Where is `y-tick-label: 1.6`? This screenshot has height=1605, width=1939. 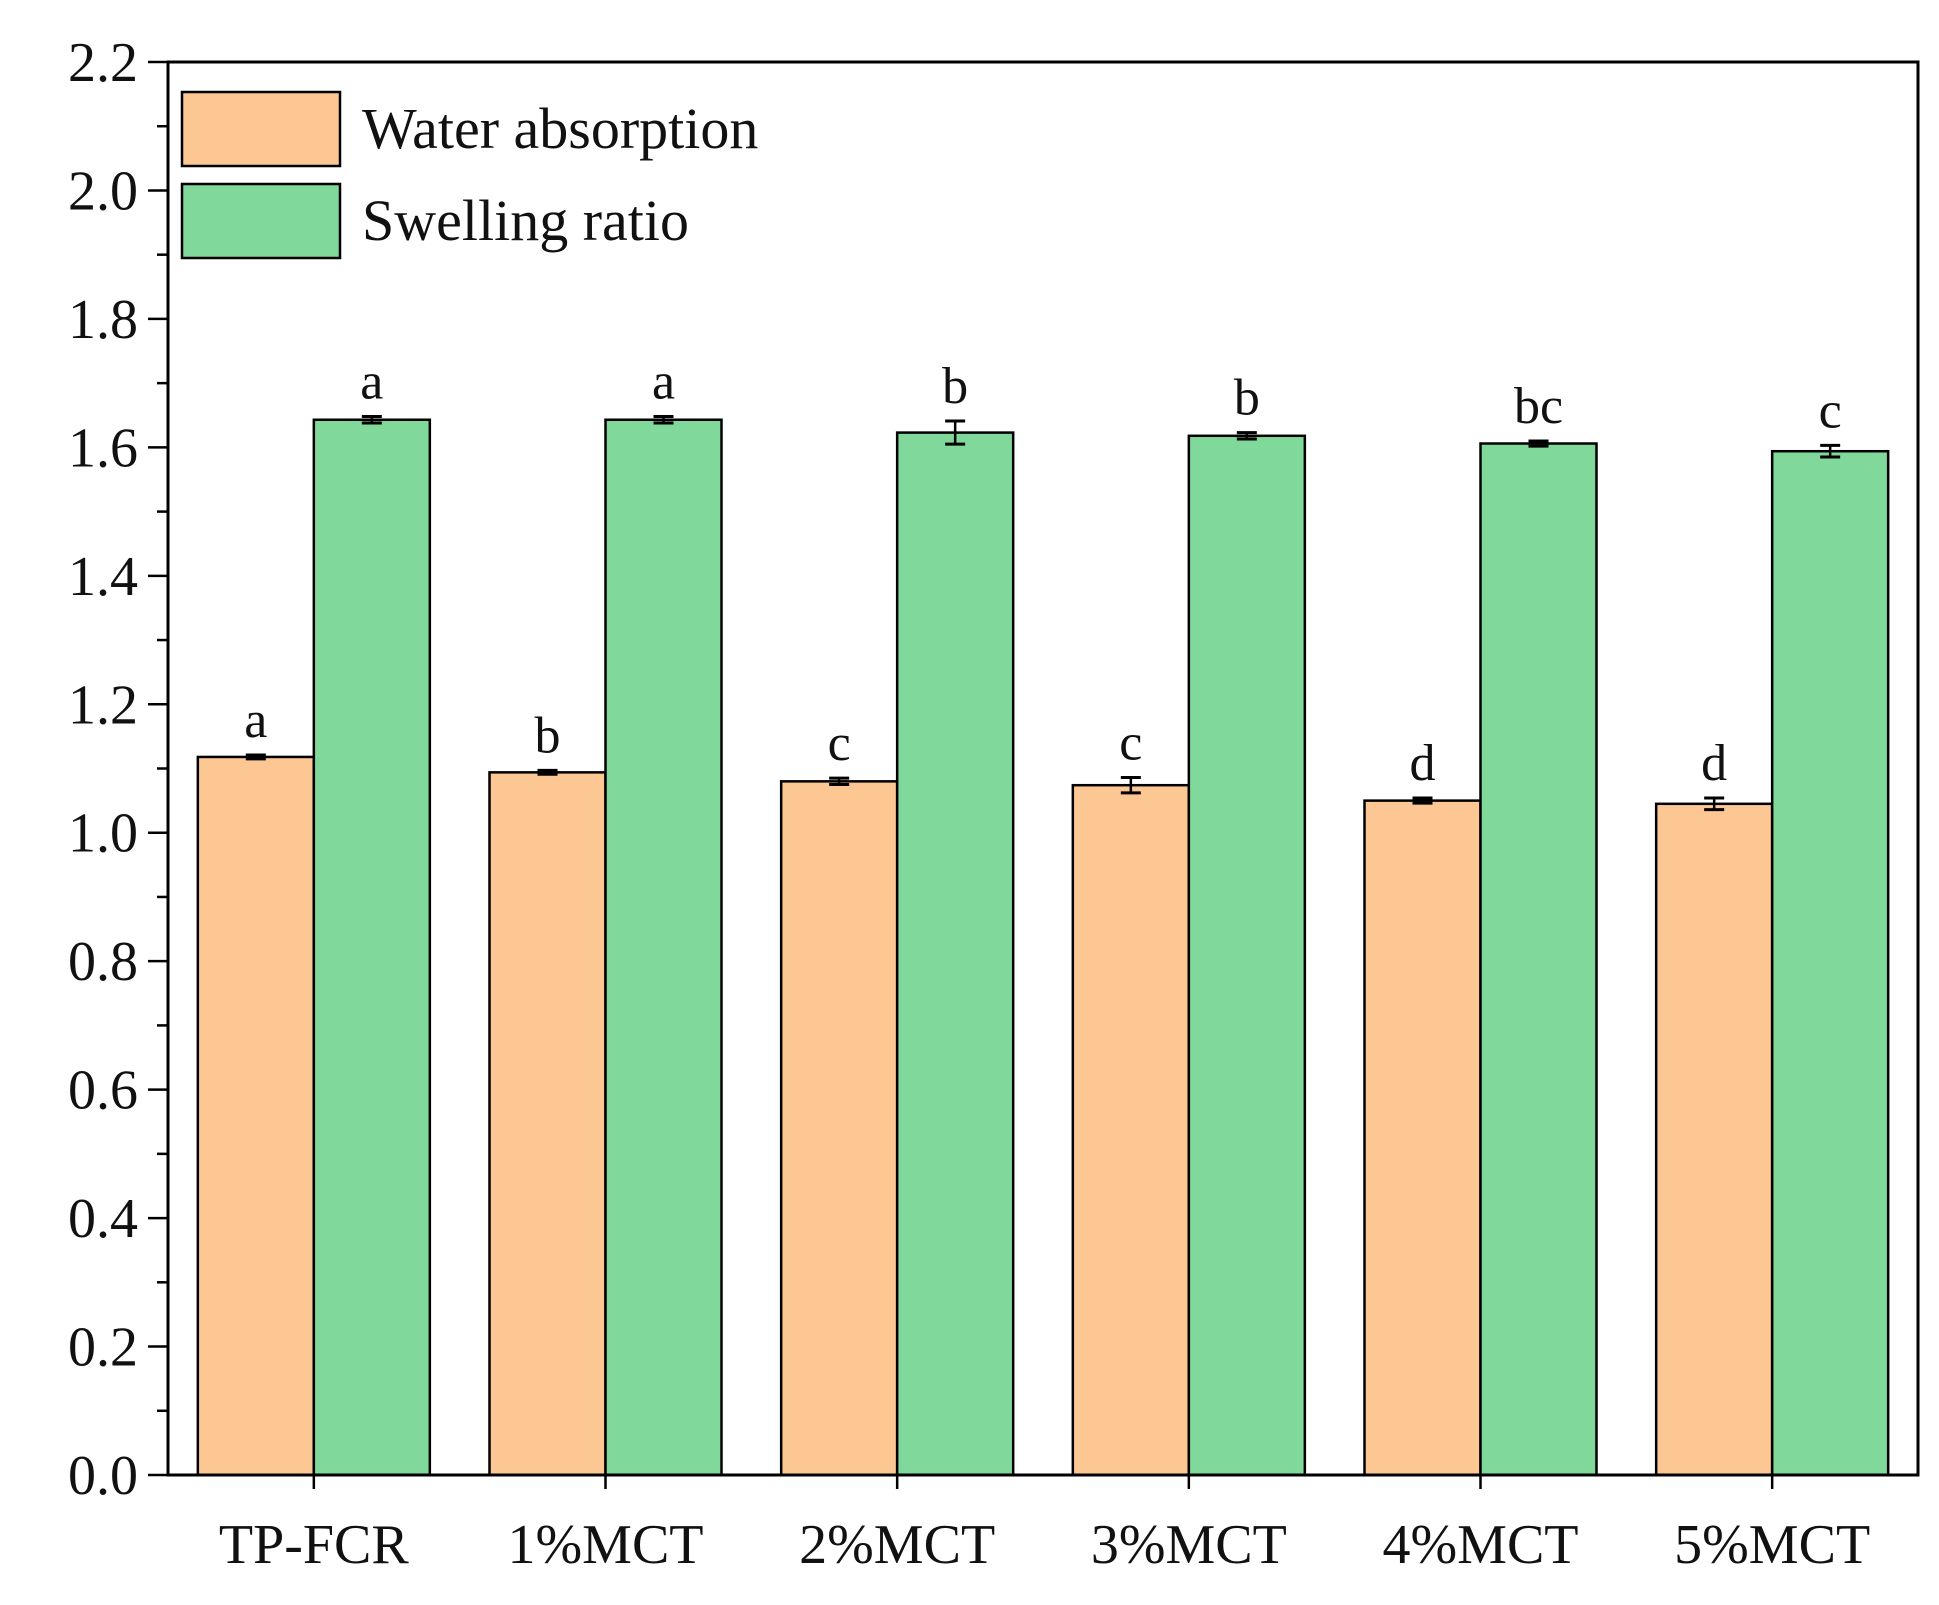
y-tick-label: 1.6 is located at coordinates (103, 448).